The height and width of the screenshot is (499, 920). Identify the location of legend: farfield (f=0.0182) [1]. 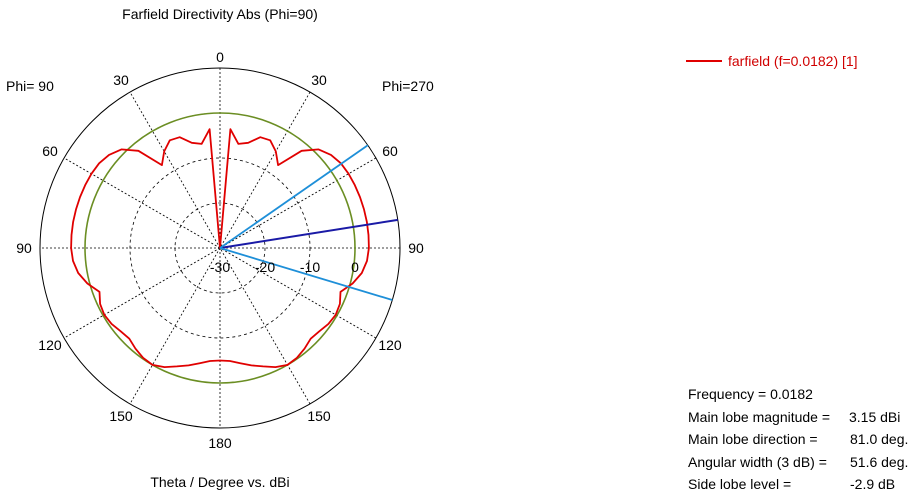
(772, 61).